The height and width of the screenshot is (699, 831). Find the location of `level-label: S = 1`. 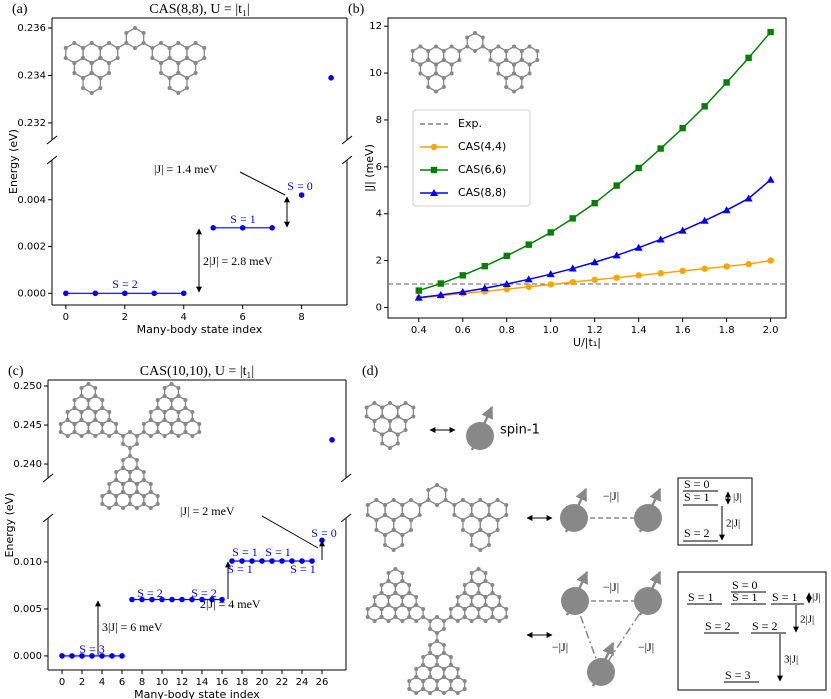

level-label: S = 1 is located at coordinates (696, 497).